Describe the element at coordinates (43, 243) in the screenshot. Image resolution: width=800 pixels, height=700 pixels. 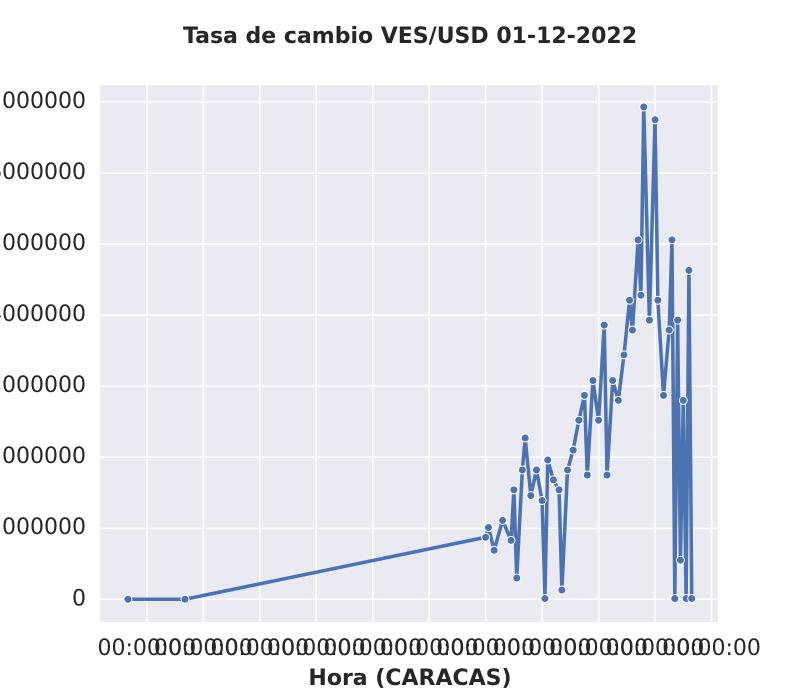
I see `y-tick-label: 5000000` at that location.